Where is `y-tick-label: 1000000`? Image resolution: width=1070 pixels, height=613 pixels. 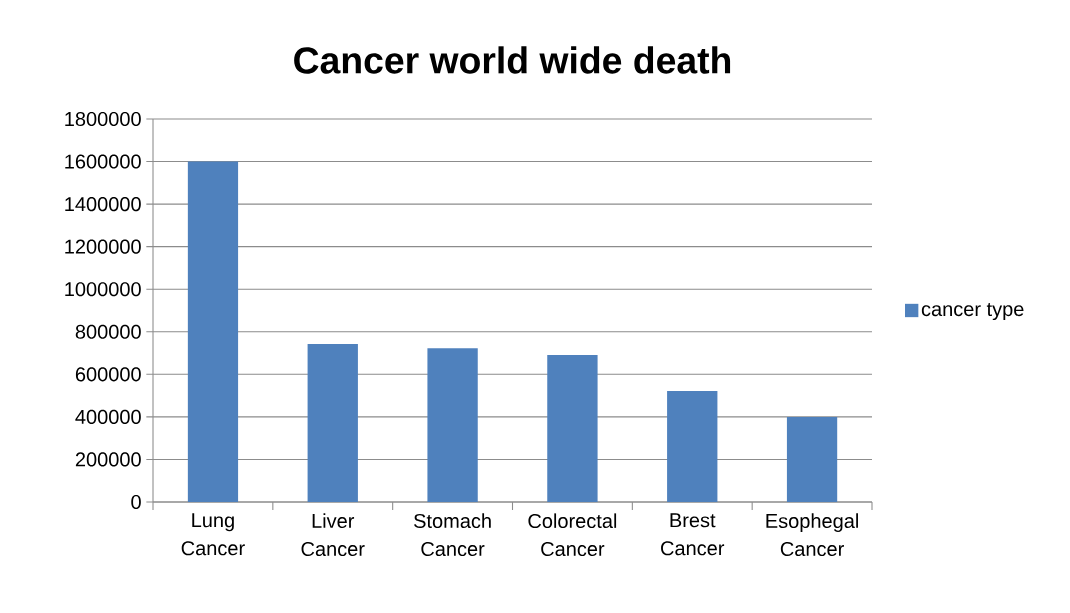
y-tick-label: 1000000 is located at coordinates (103, 289).